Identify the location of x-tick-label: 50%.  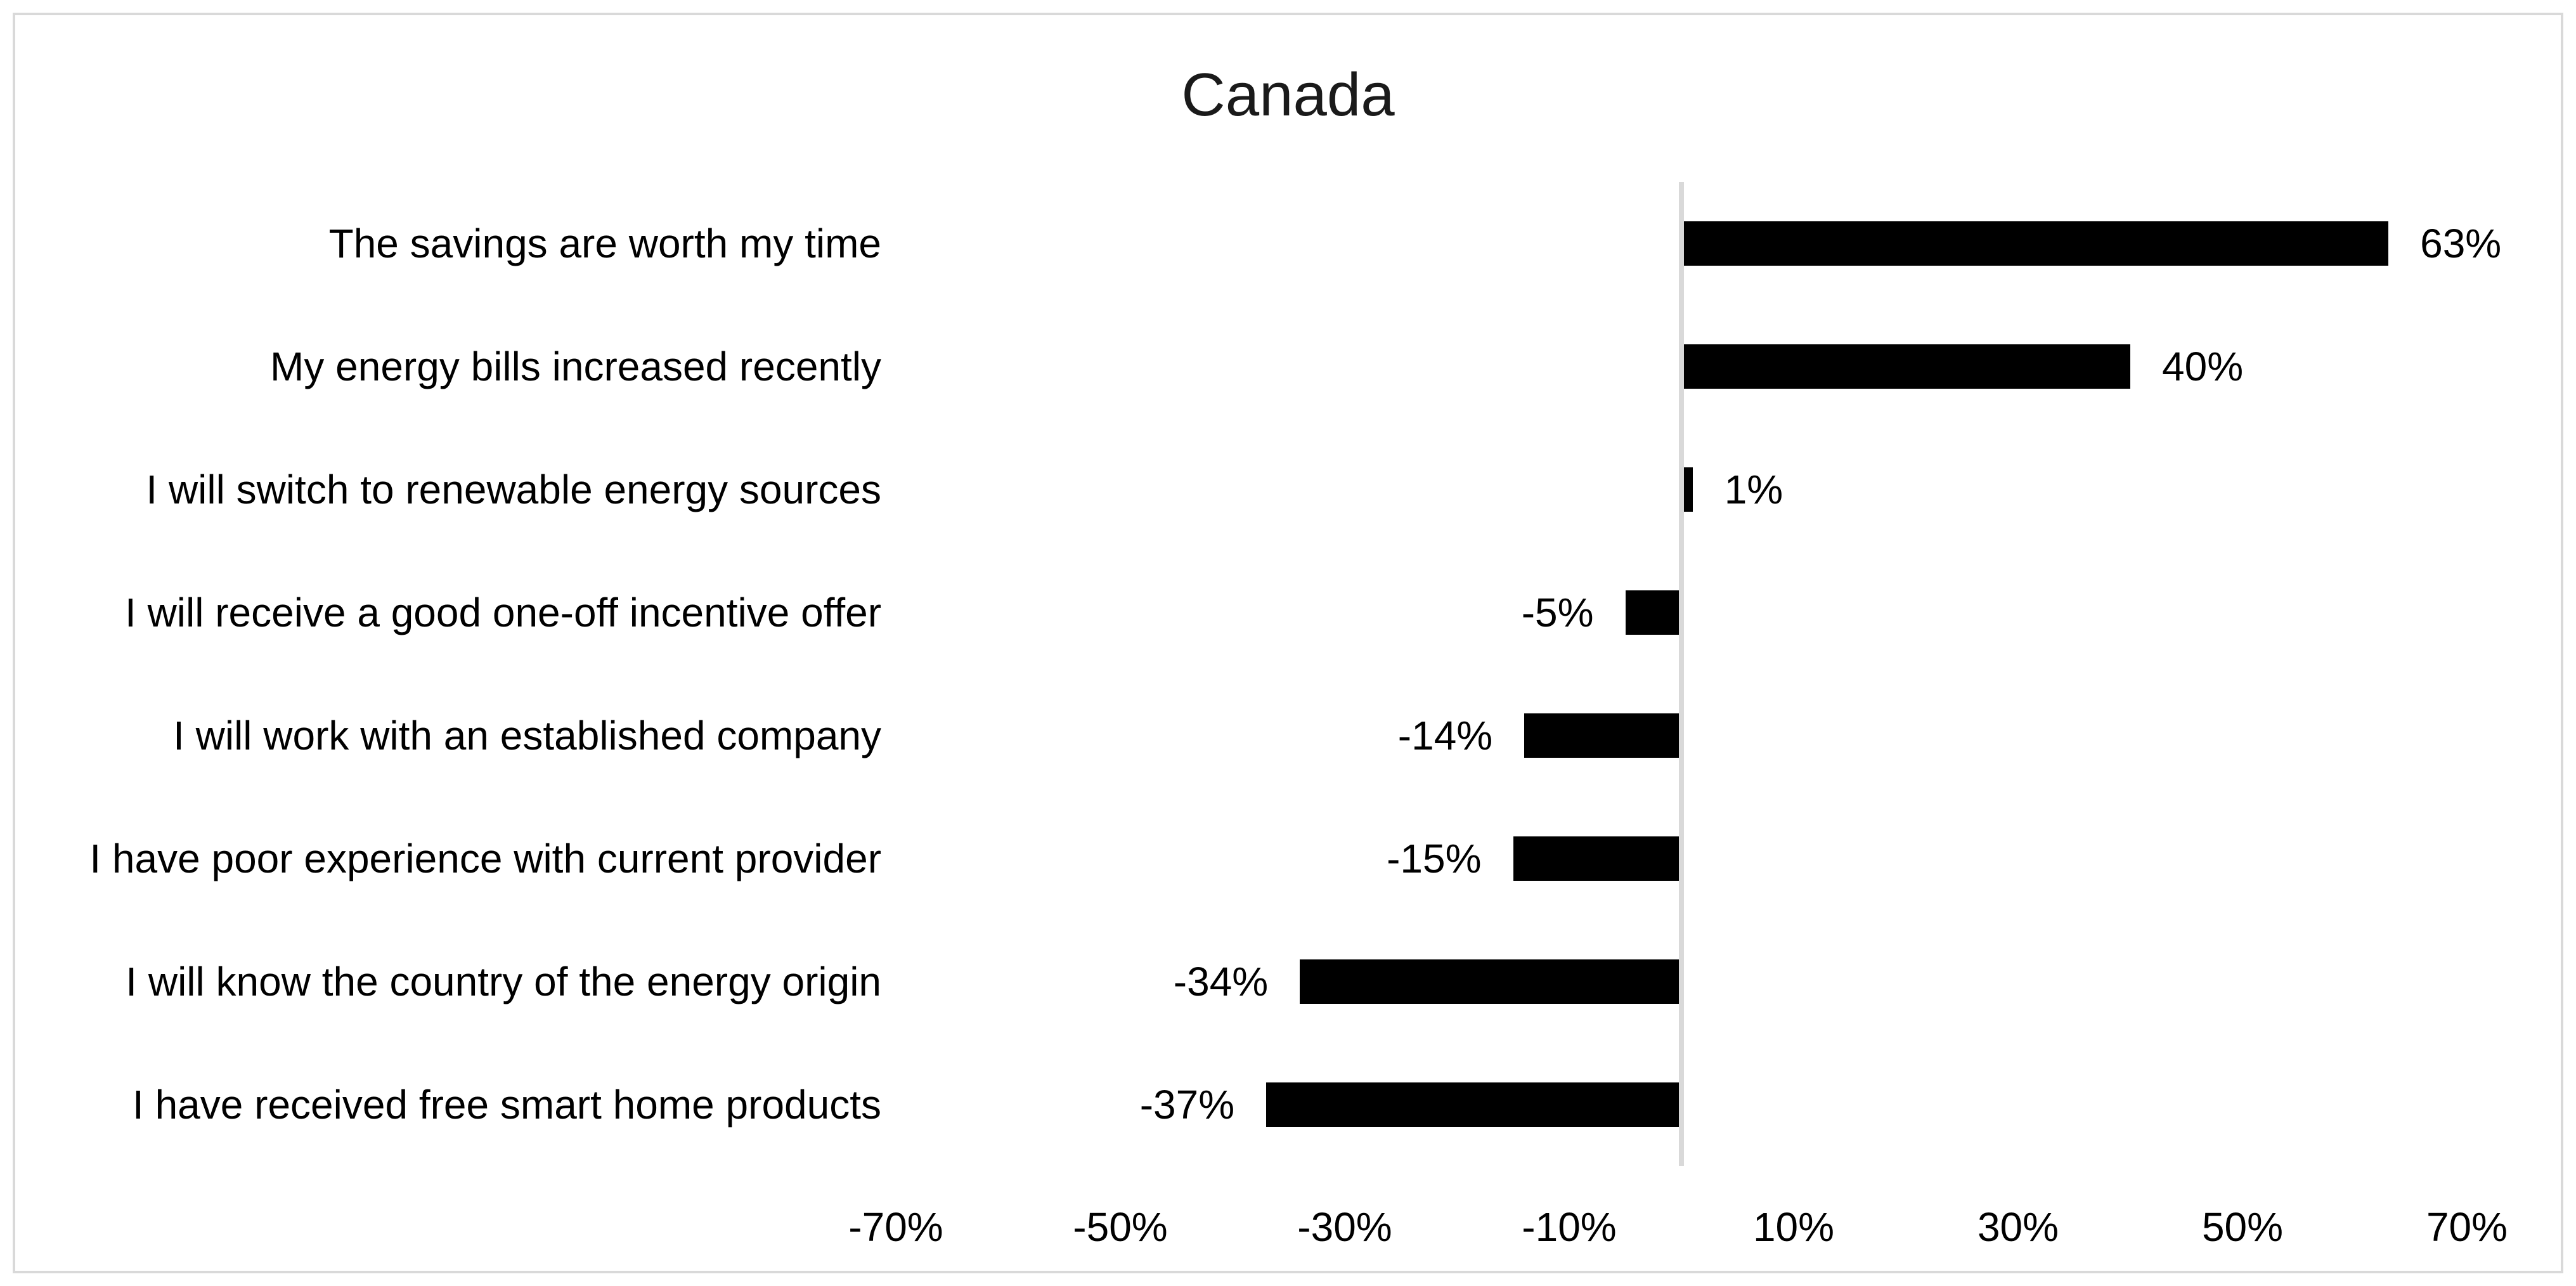
(2242, 1227).